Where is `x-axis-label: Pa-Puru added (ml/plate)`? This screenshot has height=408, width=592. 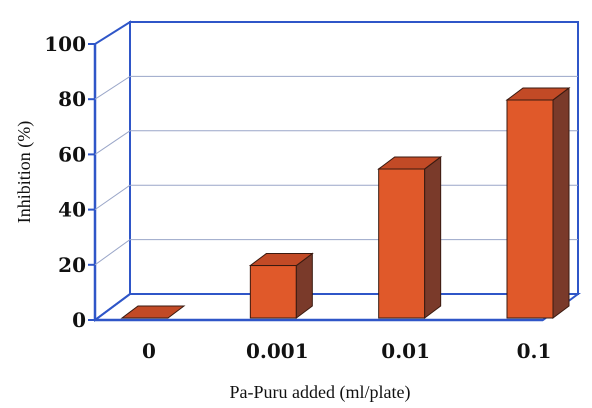 x-axis-label: Pa-Puru added (ml/plate) is located at coordinates (320, 392).